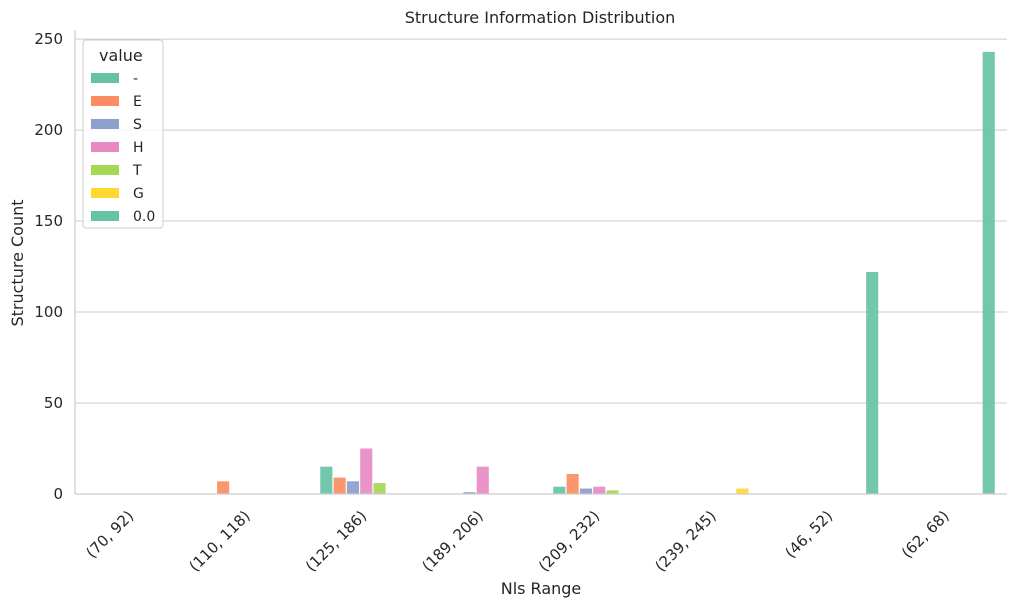 The image size is (1015, 607). I want to click on y-axis-label: Structure Count, so click(17, 262).